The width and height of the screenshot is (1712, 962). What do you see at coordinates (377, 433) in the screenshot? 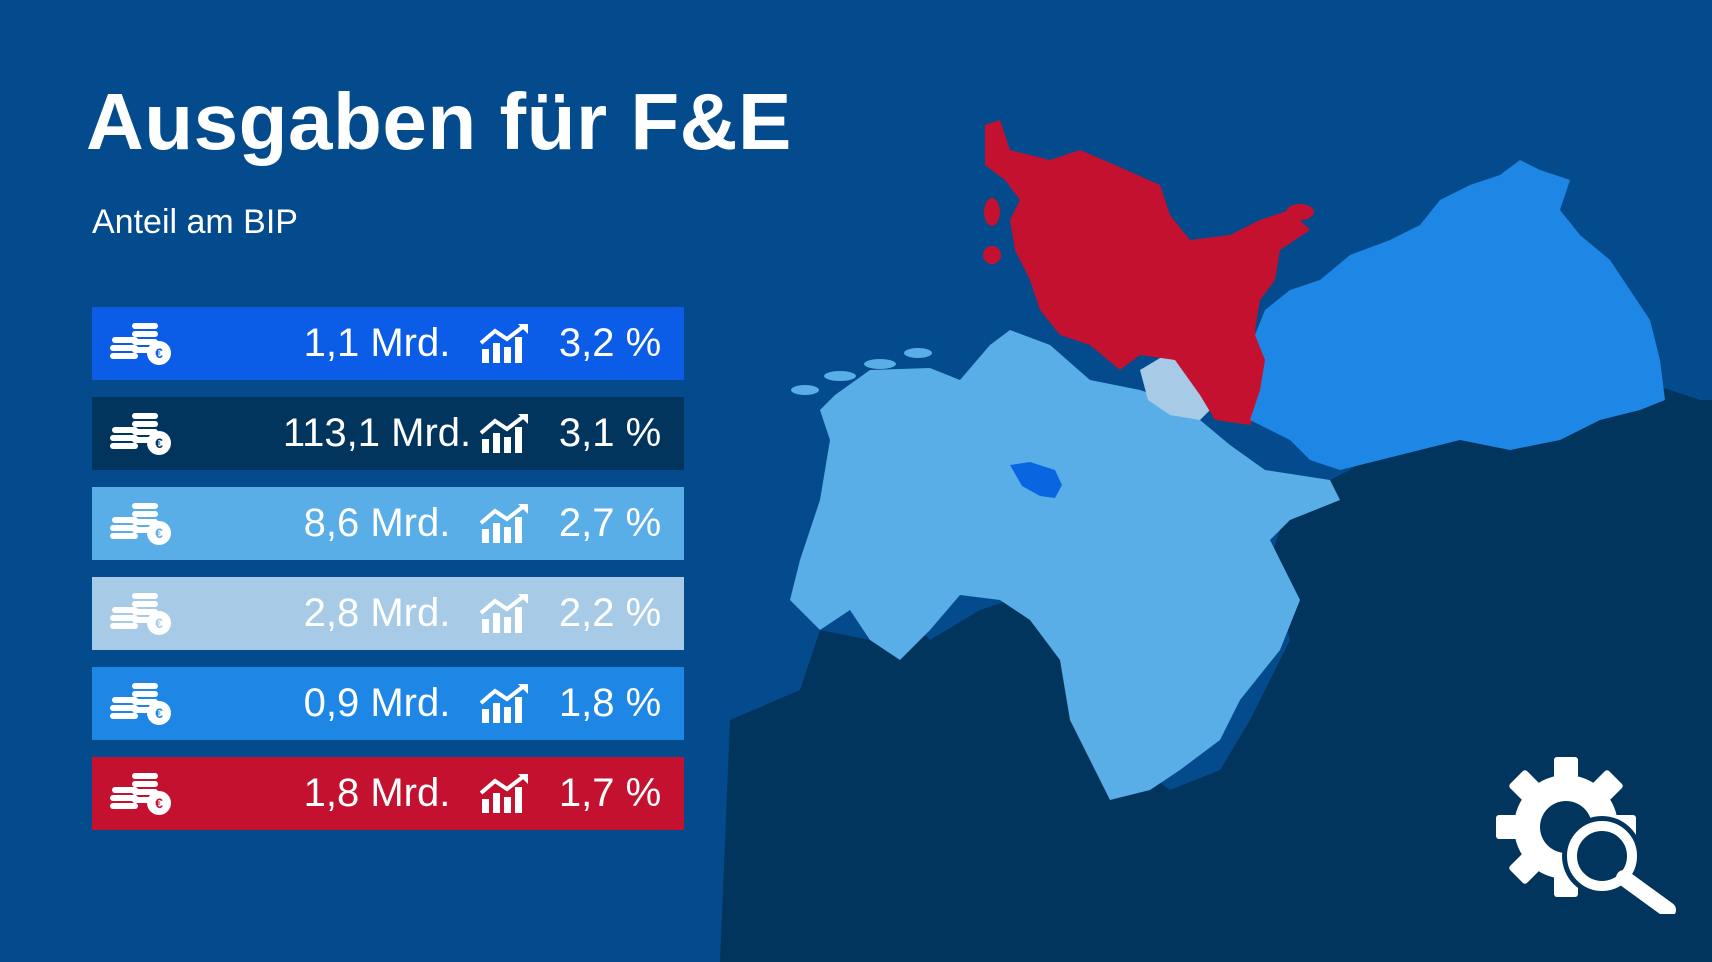
I see `row-amount: 113,1 Mrd.` at bounding box center [377, 433].